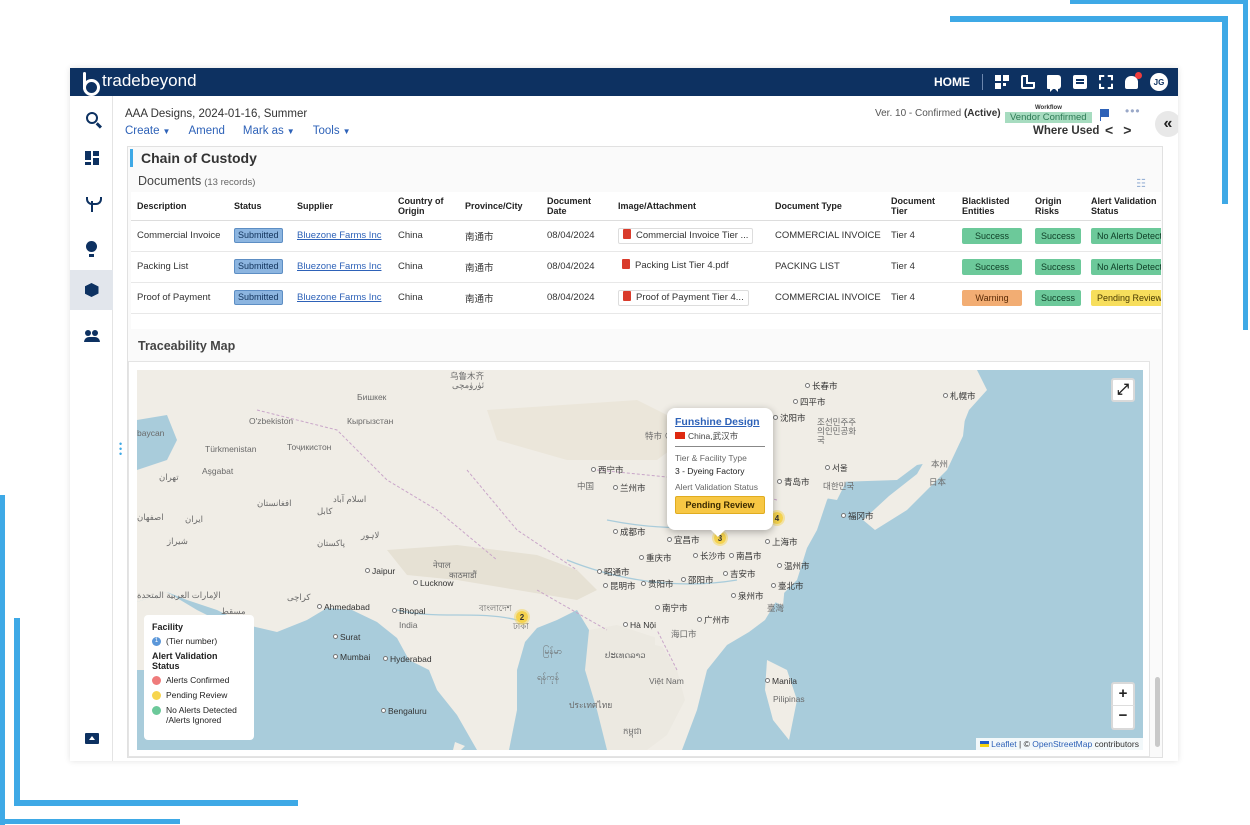 Image resolution: width=1250 pixels, height=825 pixels. What do you see at coordinates (147, 131) in the screenshot?
I see `create-menu: Create ▼` at bounding box center [147, 131].